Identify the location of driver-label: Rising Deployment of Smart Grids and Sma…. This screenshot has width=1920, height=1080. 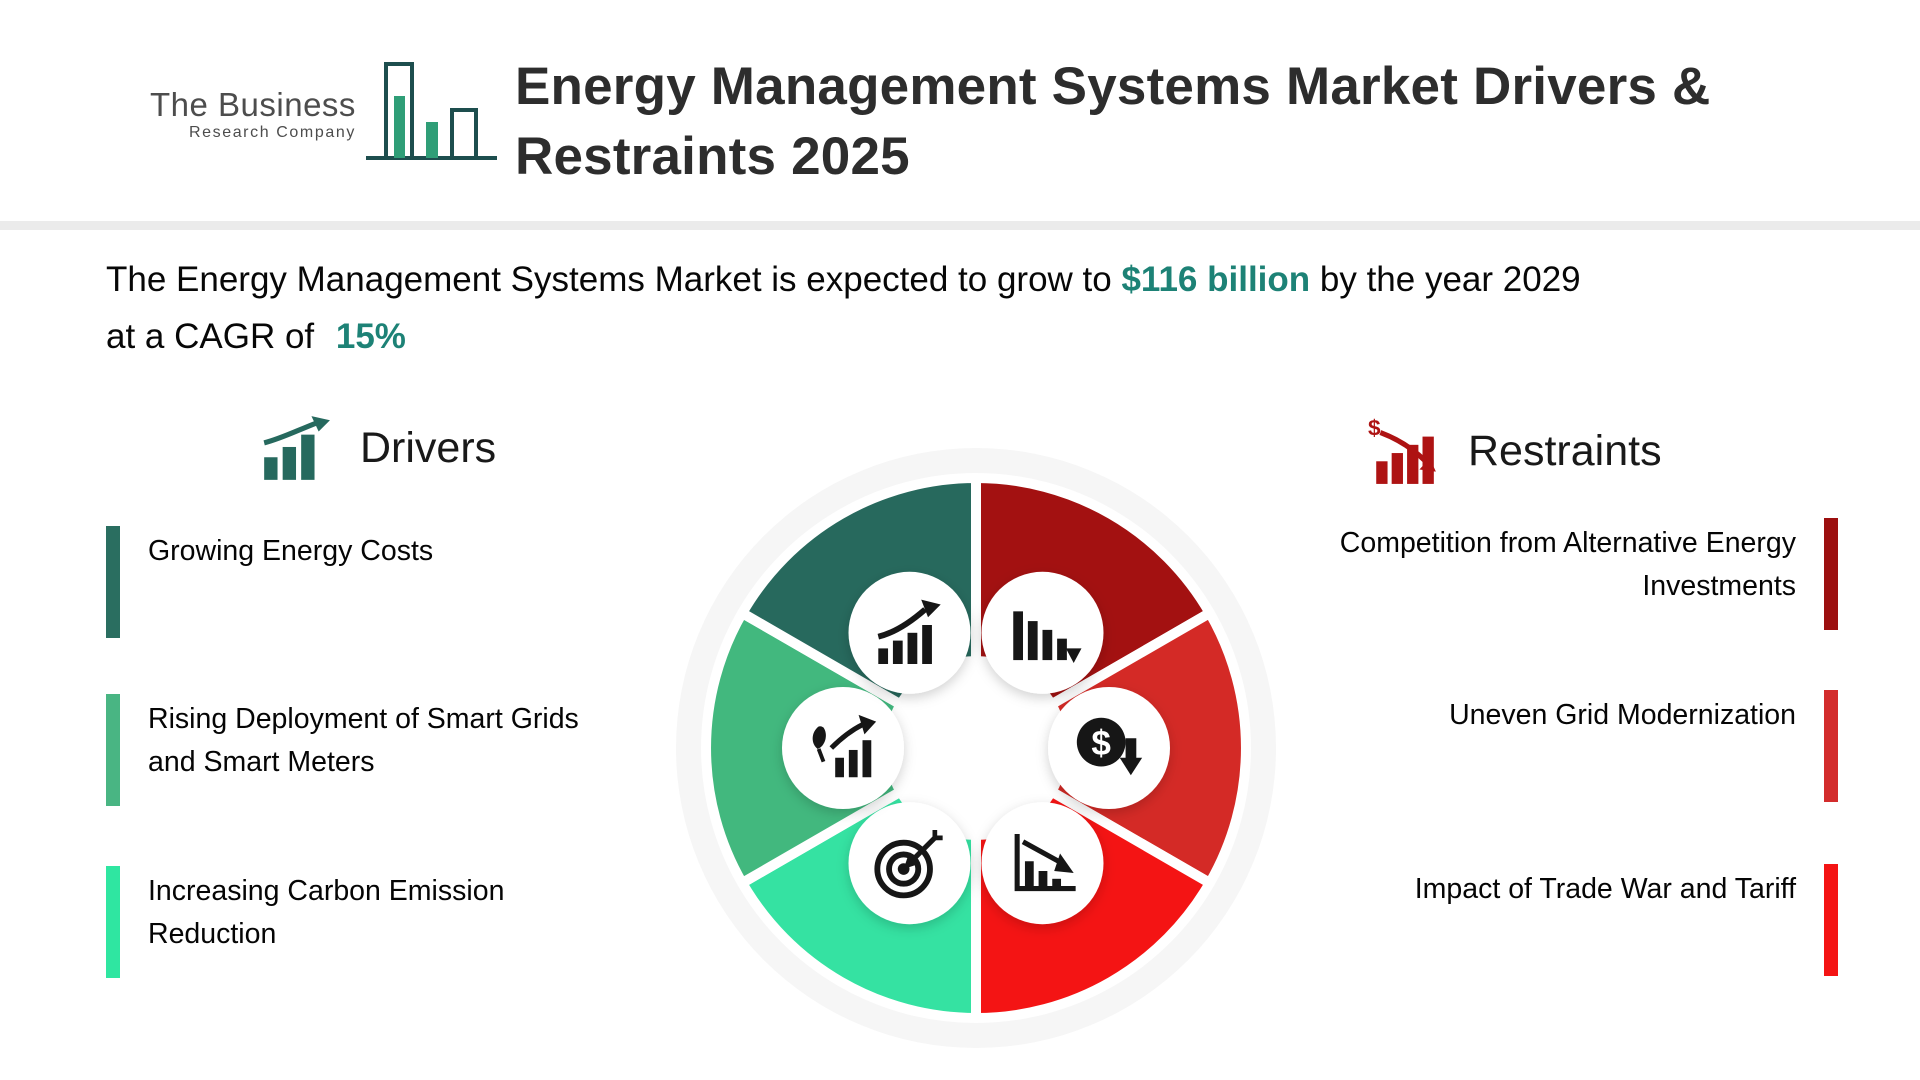
(363, 740).